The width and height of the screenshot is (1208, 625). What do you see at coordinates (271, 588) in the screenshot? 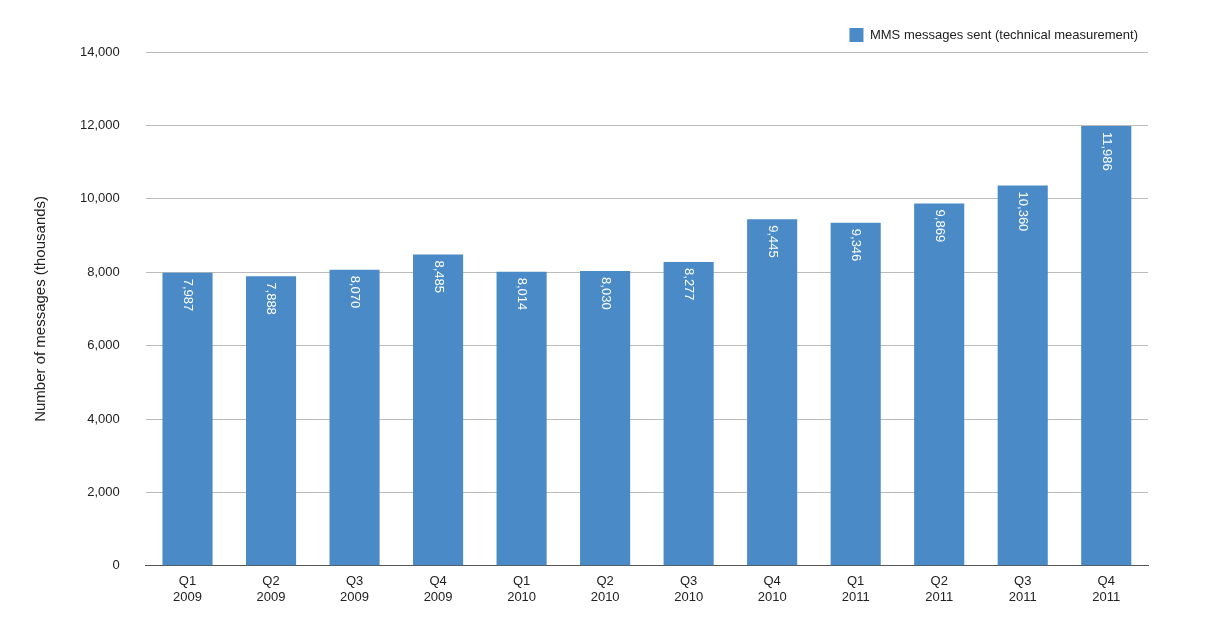
I see `x-tick-label: Q2 2009` at bounding box center [271, 588].